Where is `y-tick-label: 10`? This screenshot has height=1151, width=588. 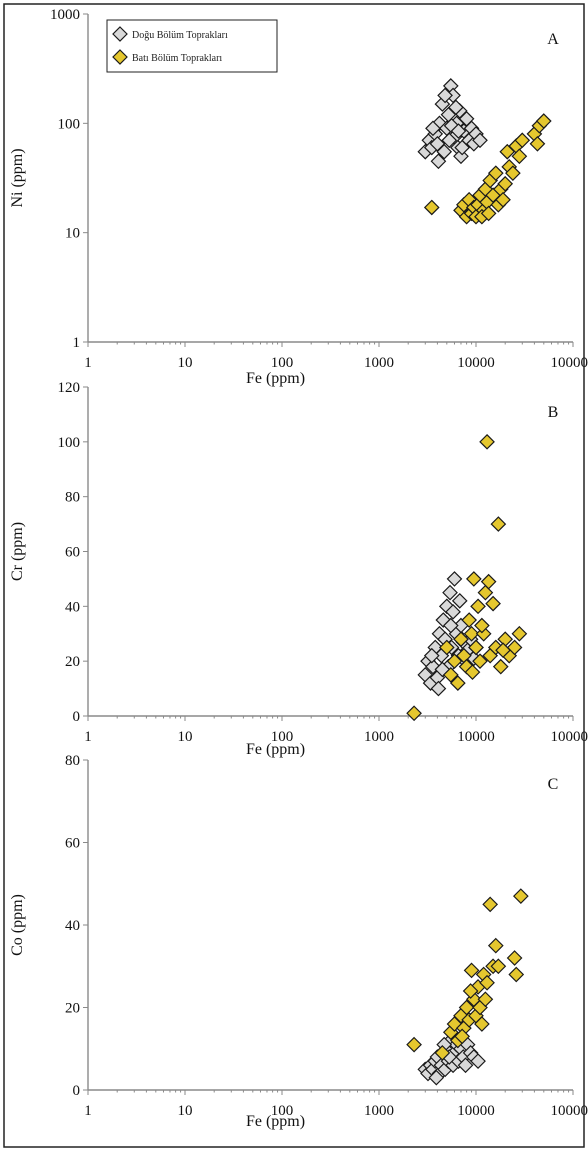
y-tick-label: 10 is located at coordinates (72, 234).